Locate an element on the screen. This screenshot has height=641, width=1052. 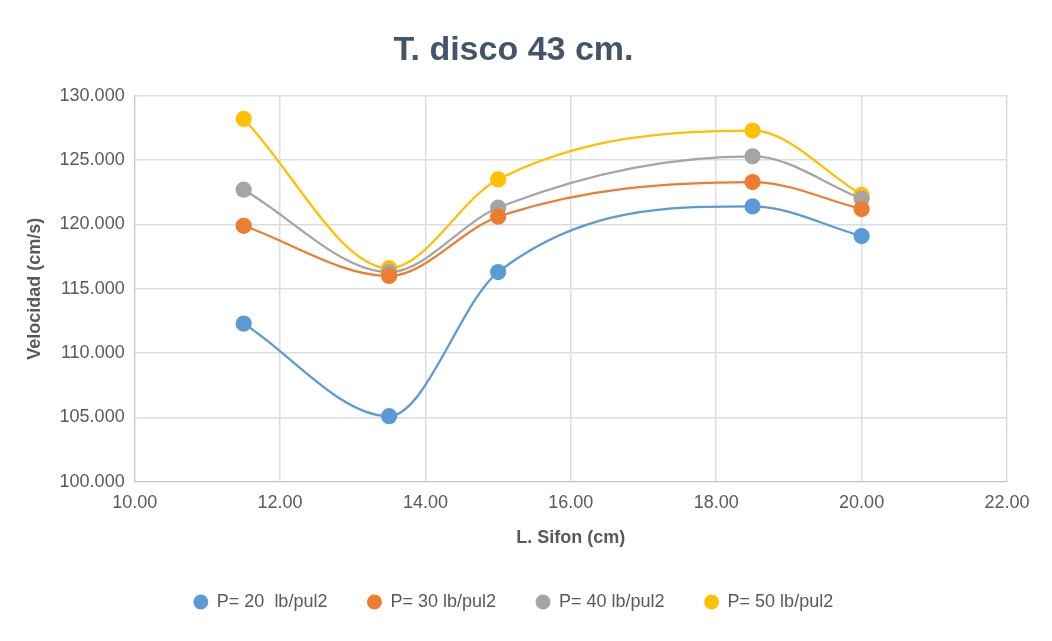
y-tick-label: 115.000 is located at coordinates (92, 287).